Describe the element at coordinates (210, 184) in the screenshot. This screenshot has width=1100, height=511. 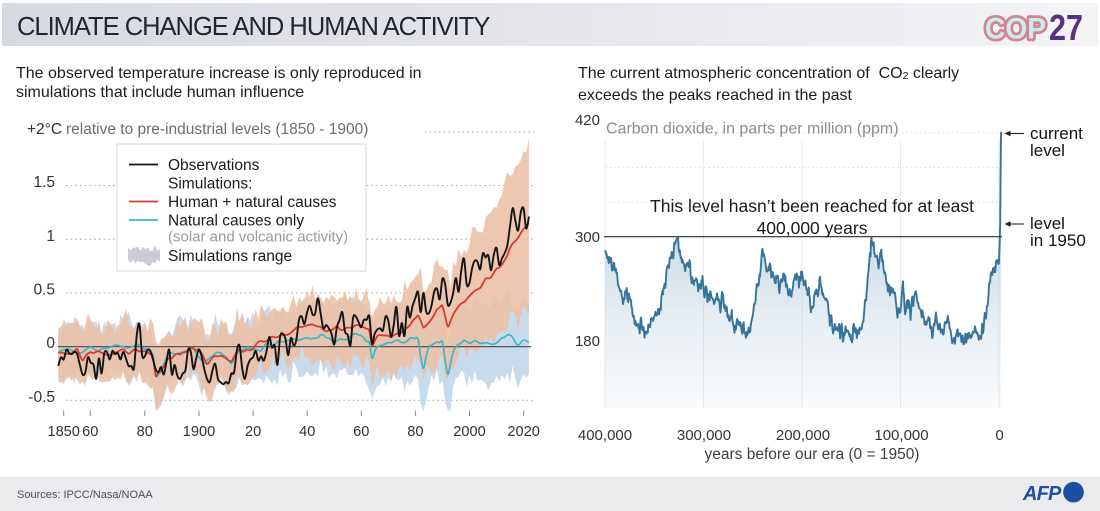
I see `svg-text: Simulations:` at that location.